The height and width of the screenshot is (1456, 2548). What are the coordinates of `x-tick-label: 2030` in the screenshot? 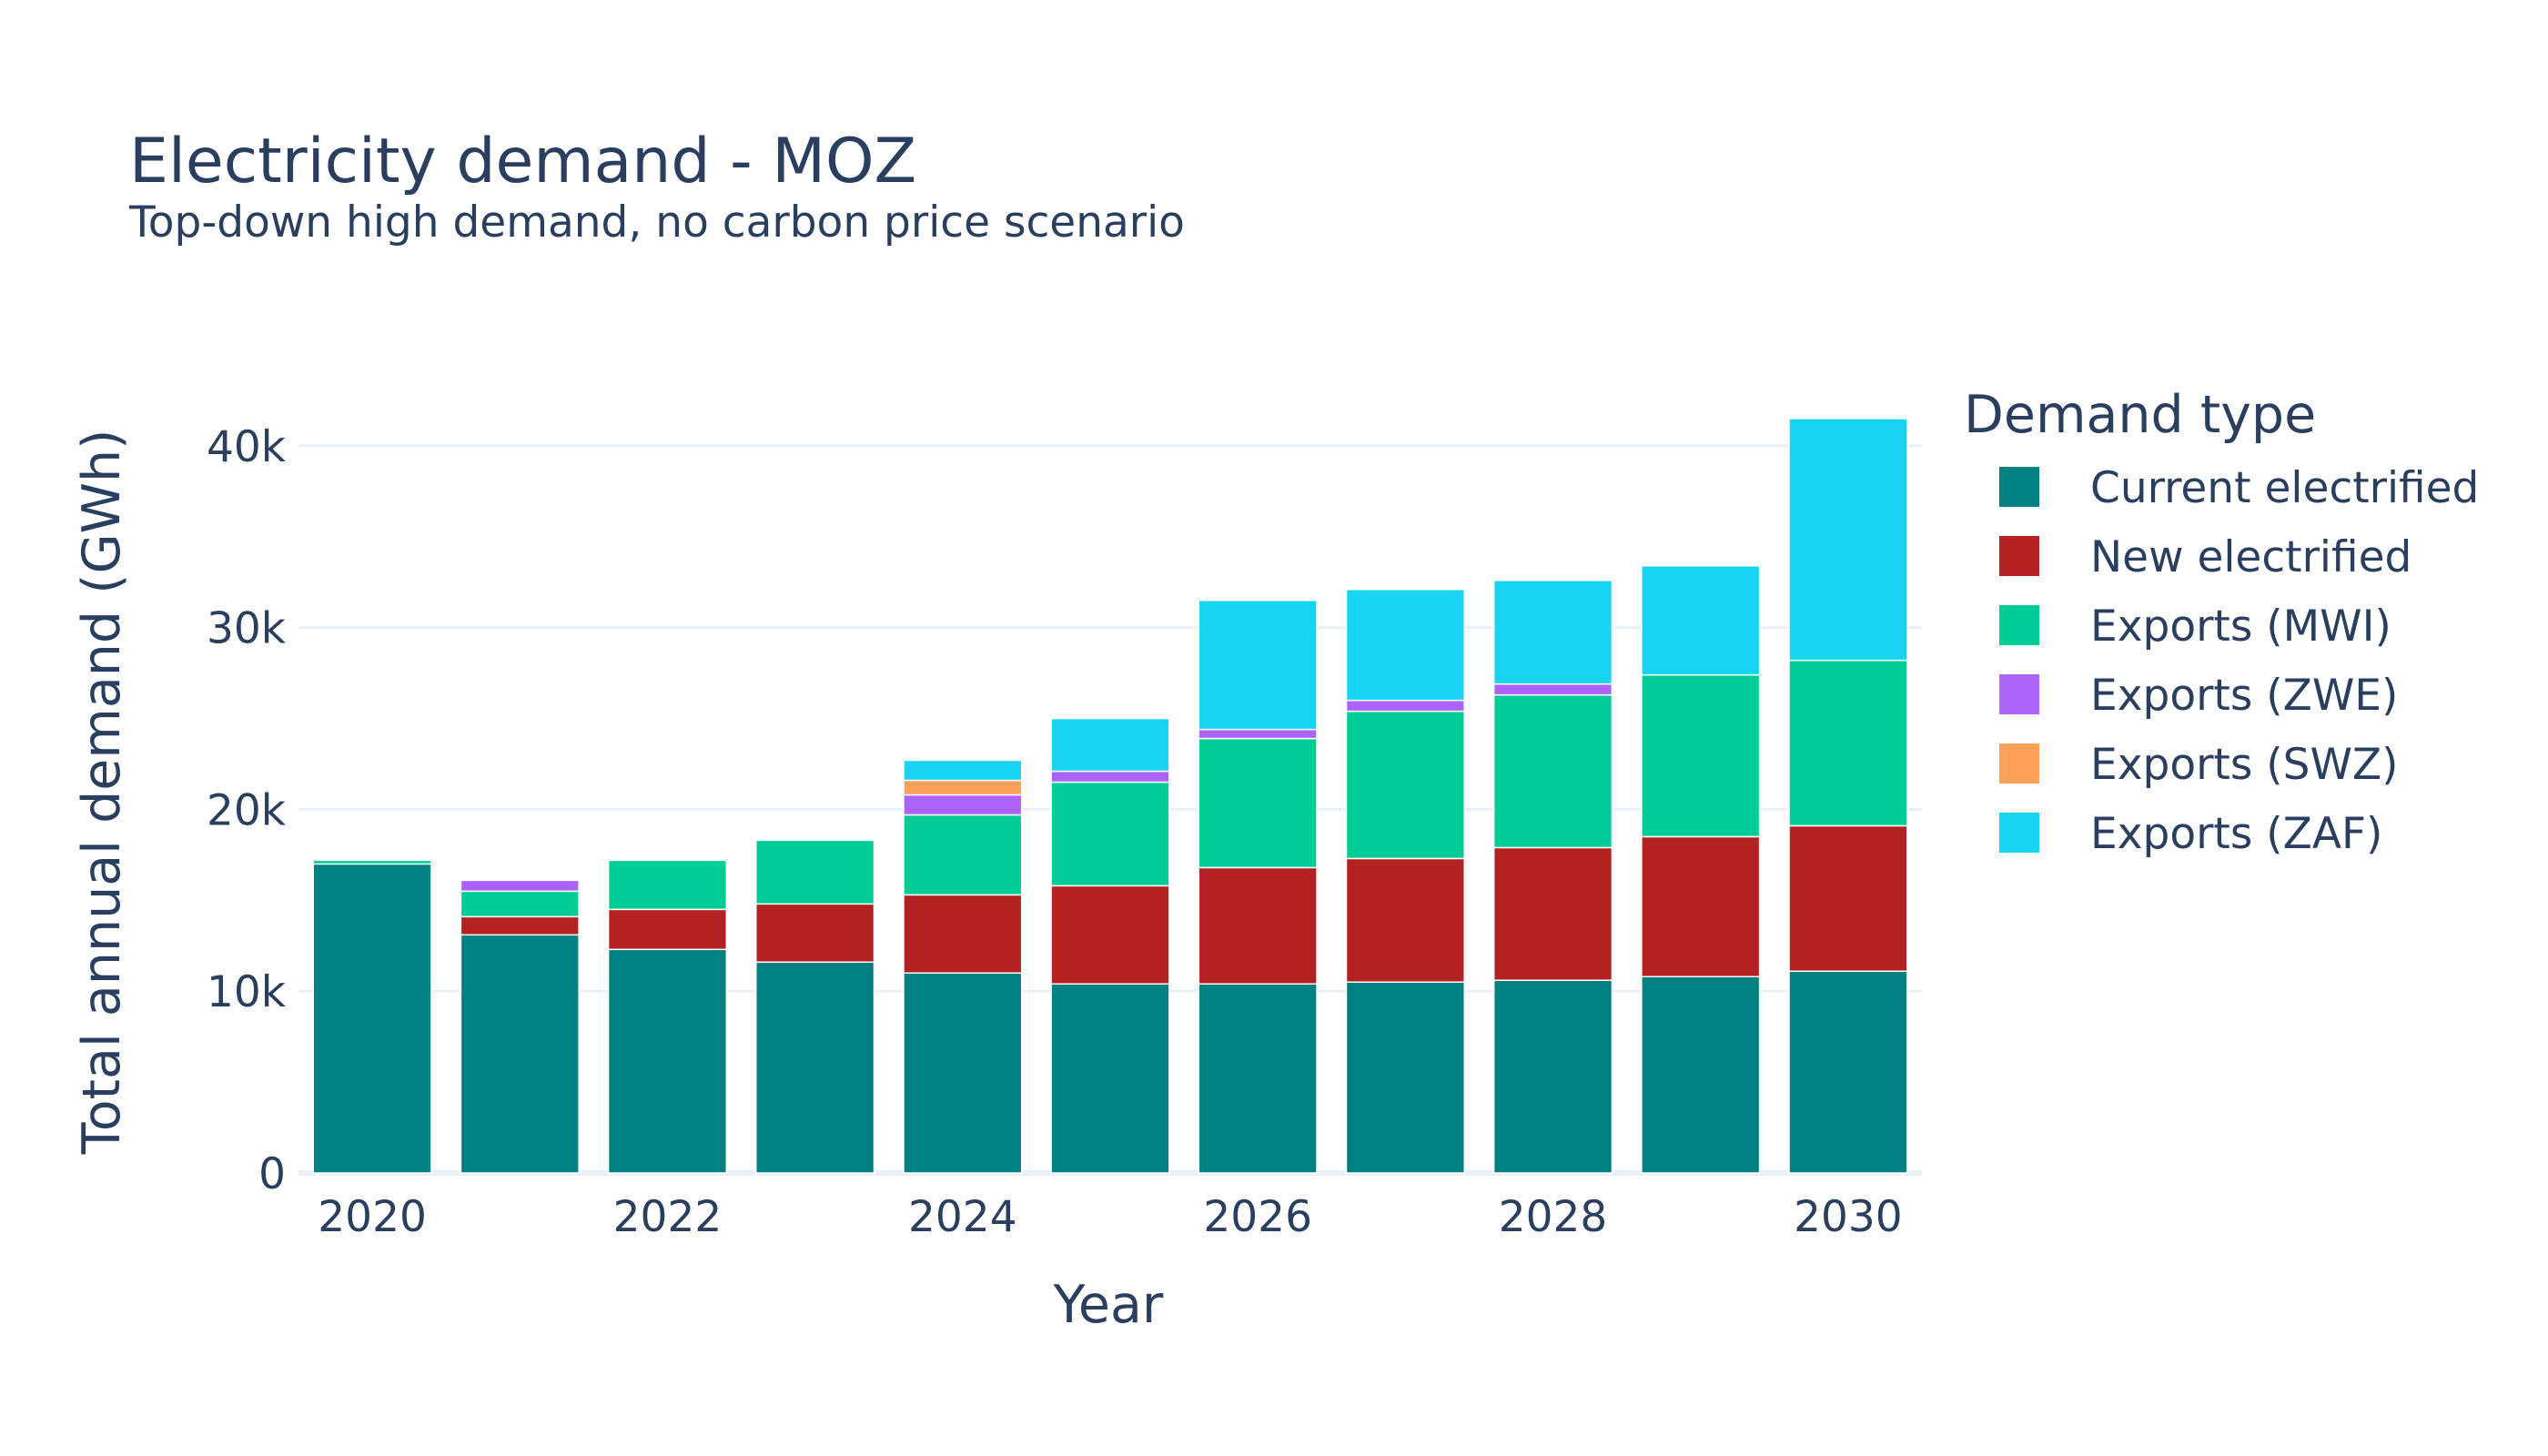 It's located at (1849, 1217).